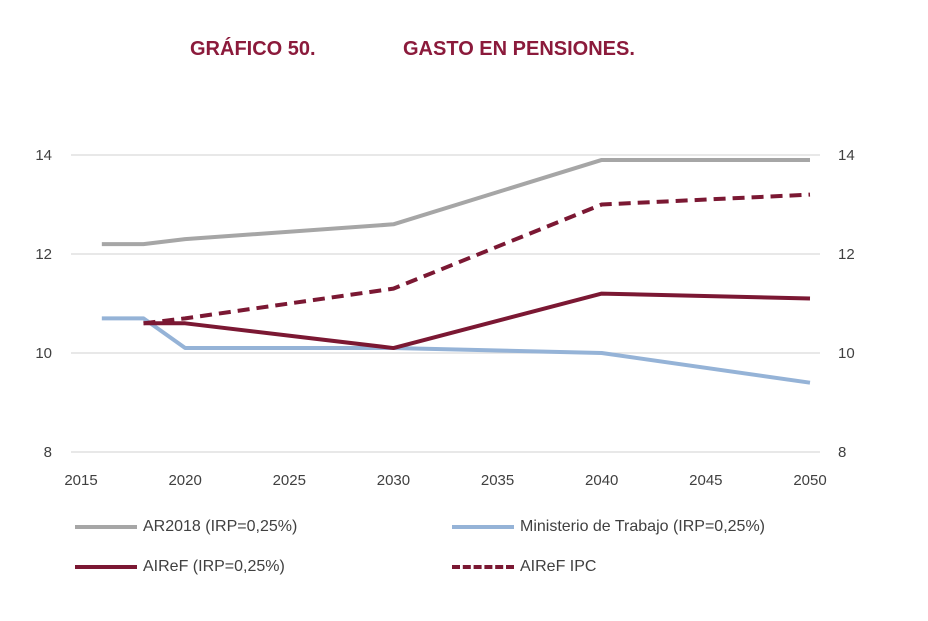 This screenshot has height=621, width=928. Describe the element at coordinates (185, 318) in the screenshot. I see `data-point-airef-ipc-2020` at that location.